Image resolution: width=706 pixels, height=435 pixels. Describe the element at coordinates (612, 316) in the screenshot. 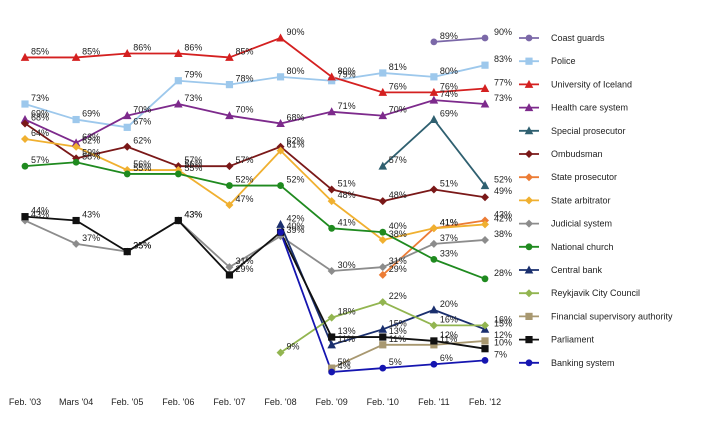

I see `legend-label: Financial supervisory authority` at that location.